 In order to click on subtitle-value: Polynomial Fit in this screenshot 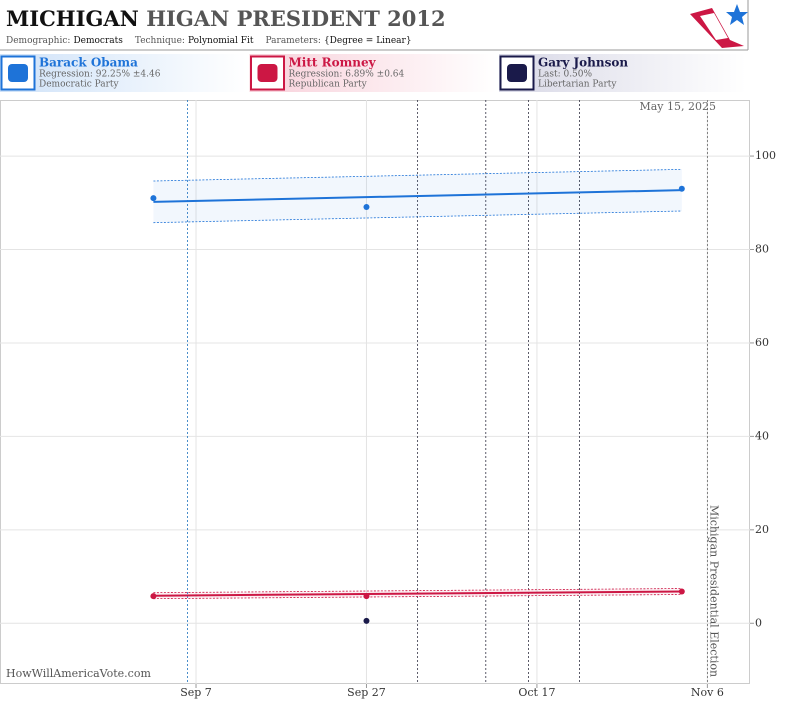, I will do `click(221, 41)`.